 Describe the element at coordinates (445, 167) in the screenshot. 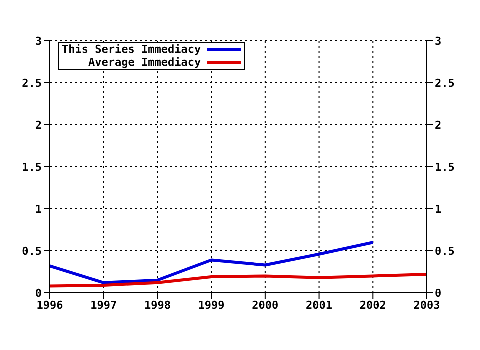

I see `y2-tick-label: 1.5` at that location.